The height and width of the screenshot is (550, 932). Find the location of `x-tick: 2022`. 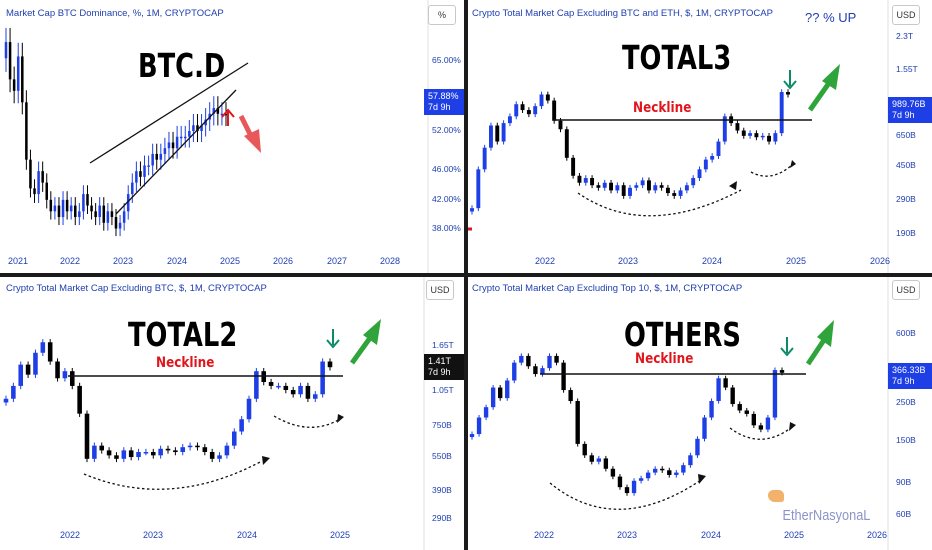

x-tick: 2022 is located at coordinates (70, 261).